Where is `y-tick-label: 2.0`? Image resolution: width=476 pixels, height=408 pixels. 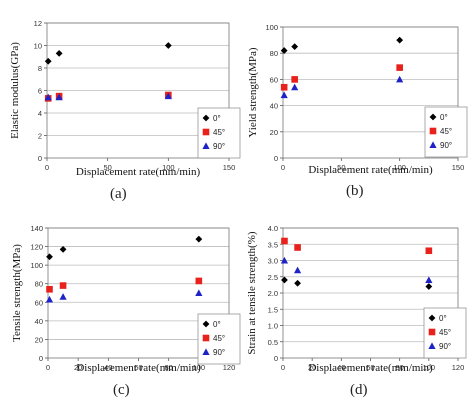
y-tick-label: 2.0 is located at coordinates (273, 293).